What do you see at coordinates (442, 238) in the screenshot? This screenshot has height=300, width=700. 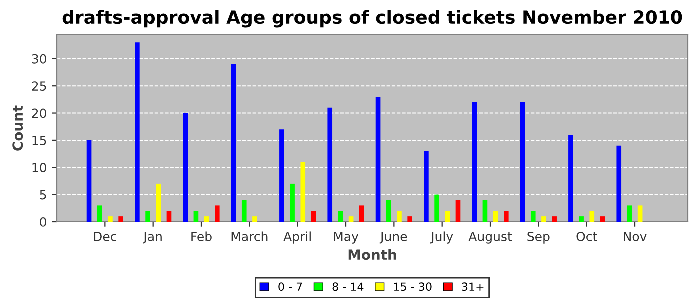 I see `x-tick-label: July` at bounding box center [442, 238].